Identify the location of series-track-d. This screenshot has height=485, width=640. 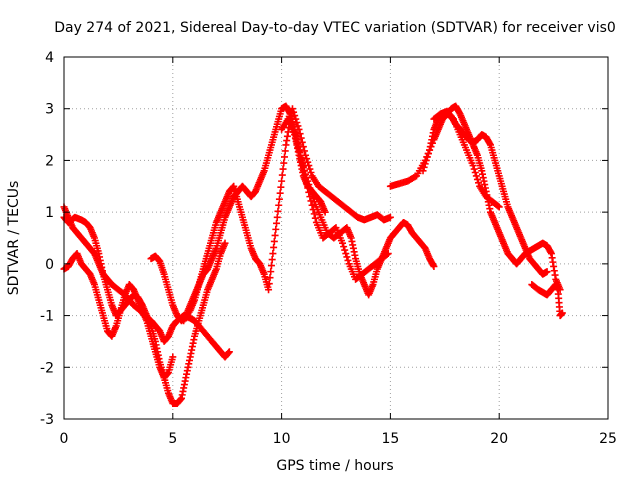
(227, 213).